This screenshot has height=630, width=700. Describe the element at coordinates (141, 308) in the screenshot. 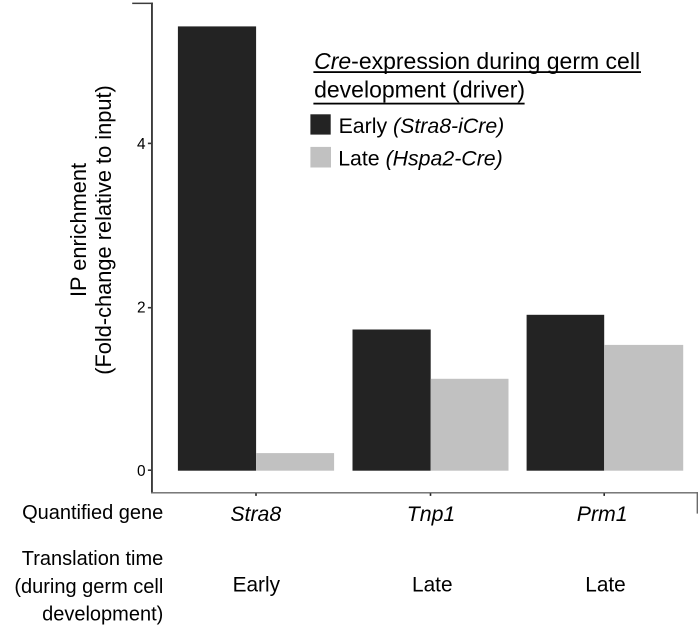

I see `svg-text: 2` at that location.